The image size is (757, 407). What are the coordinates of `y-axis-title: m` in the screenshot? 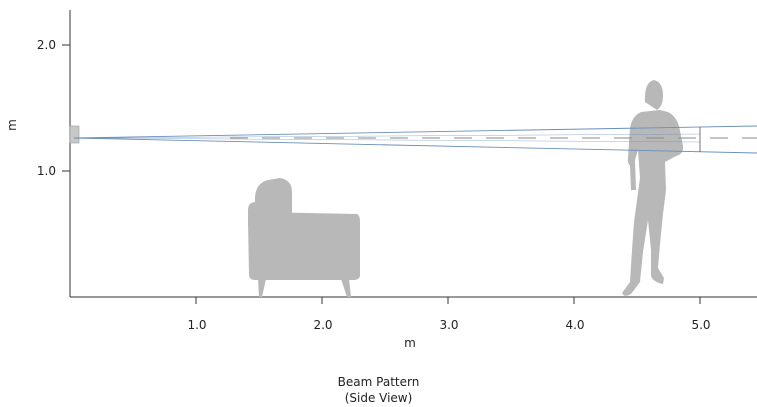 It's located at (12, 125).